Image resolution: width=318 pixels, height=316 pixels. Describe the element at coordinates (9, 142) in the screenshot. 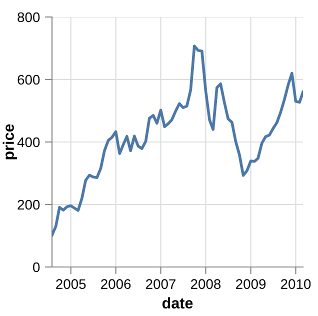

I see `y-axis-title: price` at that location.